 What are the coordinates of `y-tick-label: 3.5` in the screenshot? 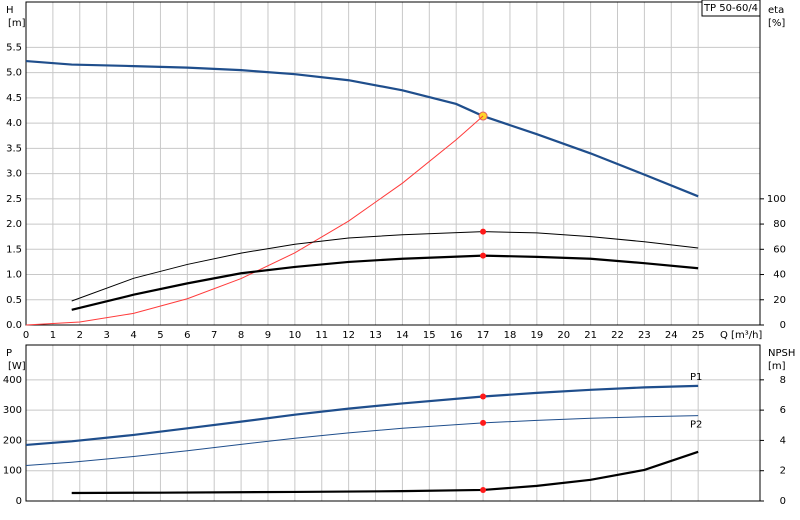 It's located at (14, 148).